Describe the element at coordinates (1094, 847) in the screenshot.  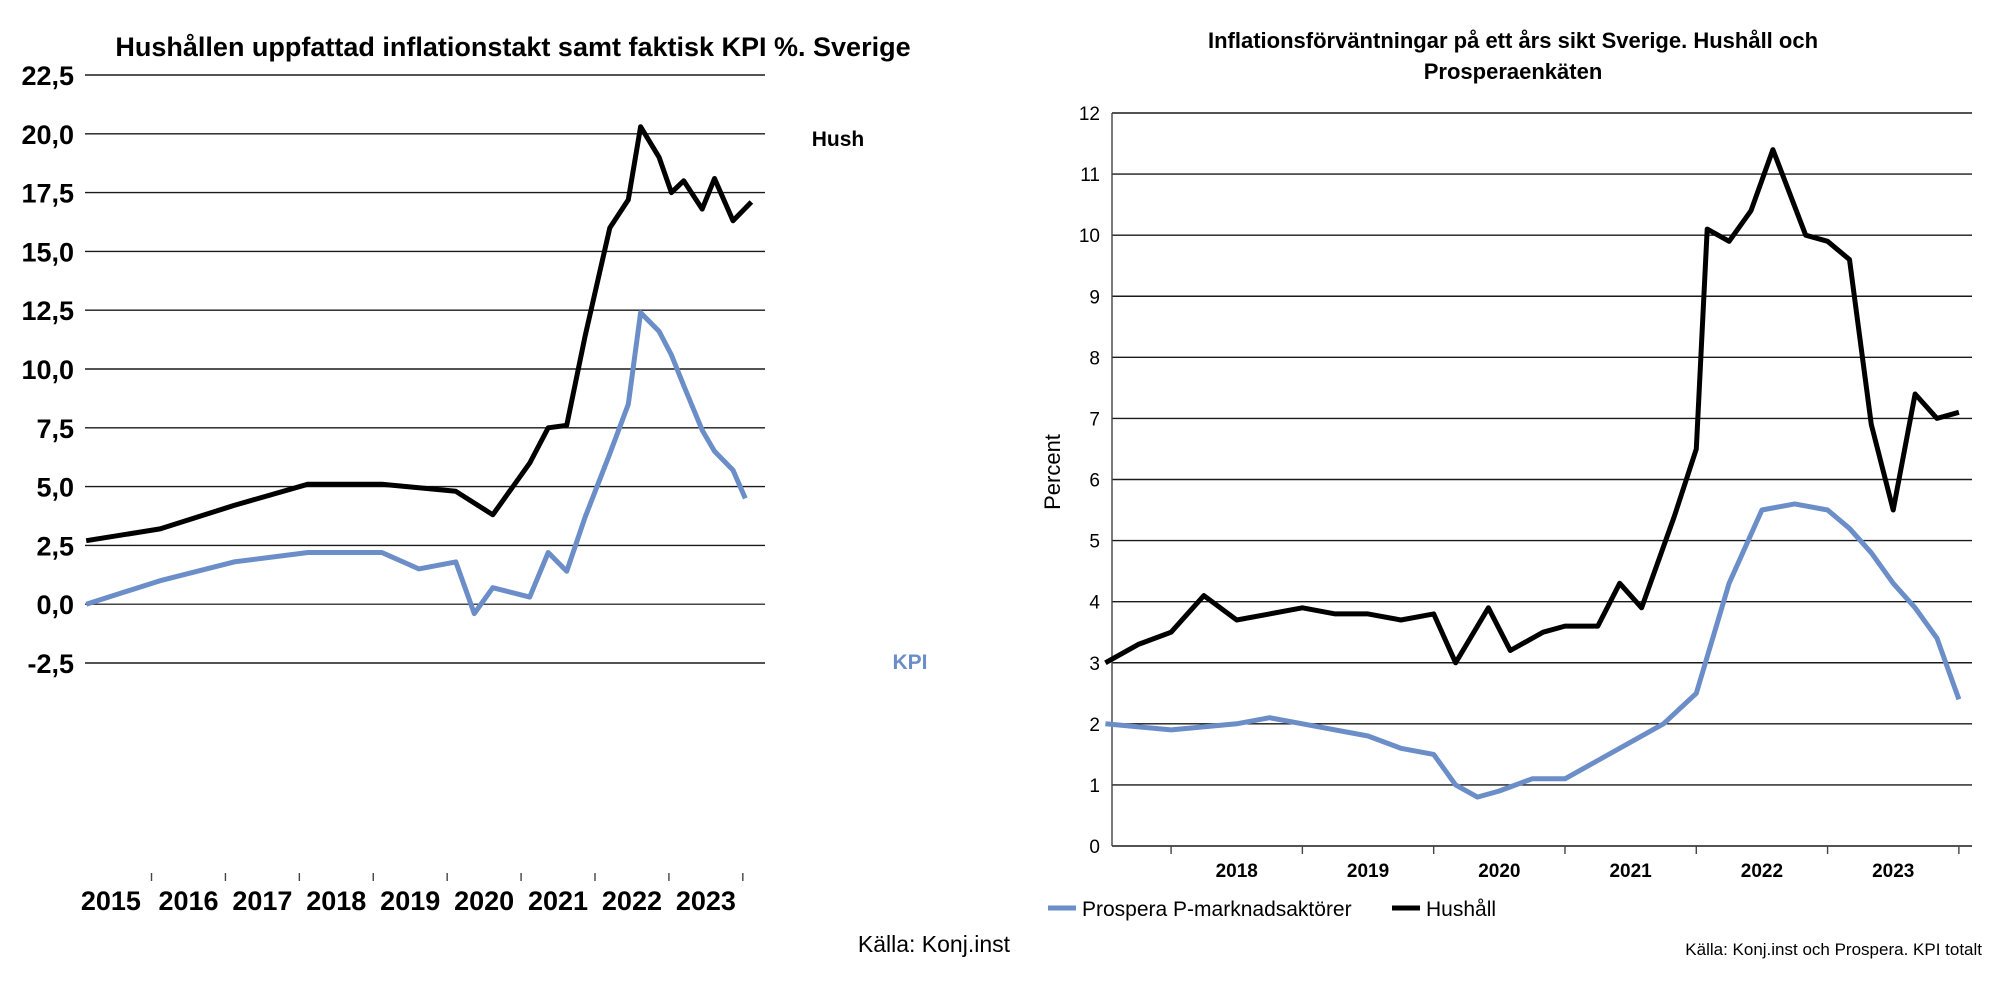
I see `right-y-tick-label: 0` at that location.